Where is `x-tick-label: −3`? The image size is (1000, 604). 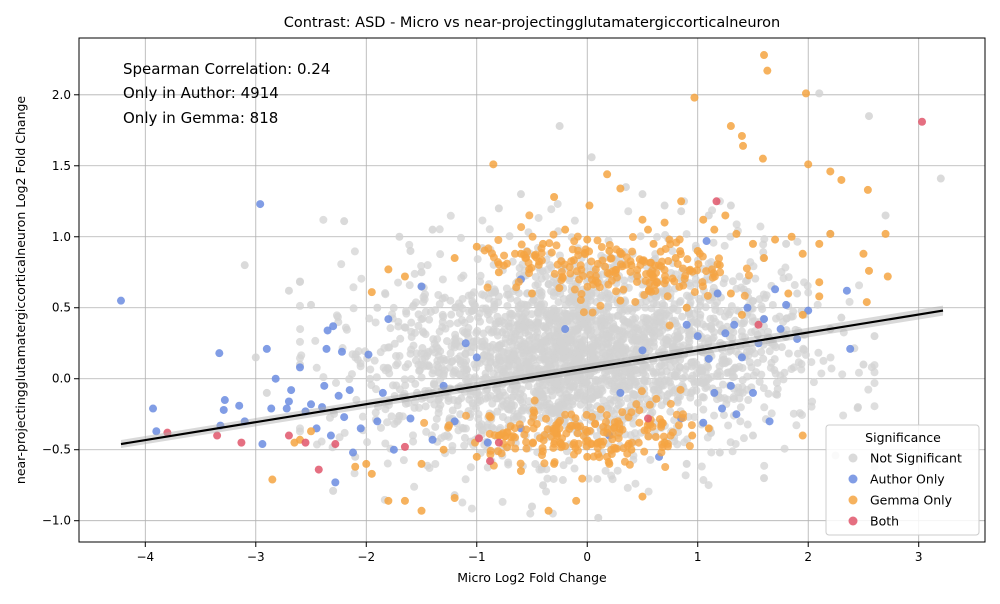 x-tick-label: −3 is located at coordinates (256, 557).